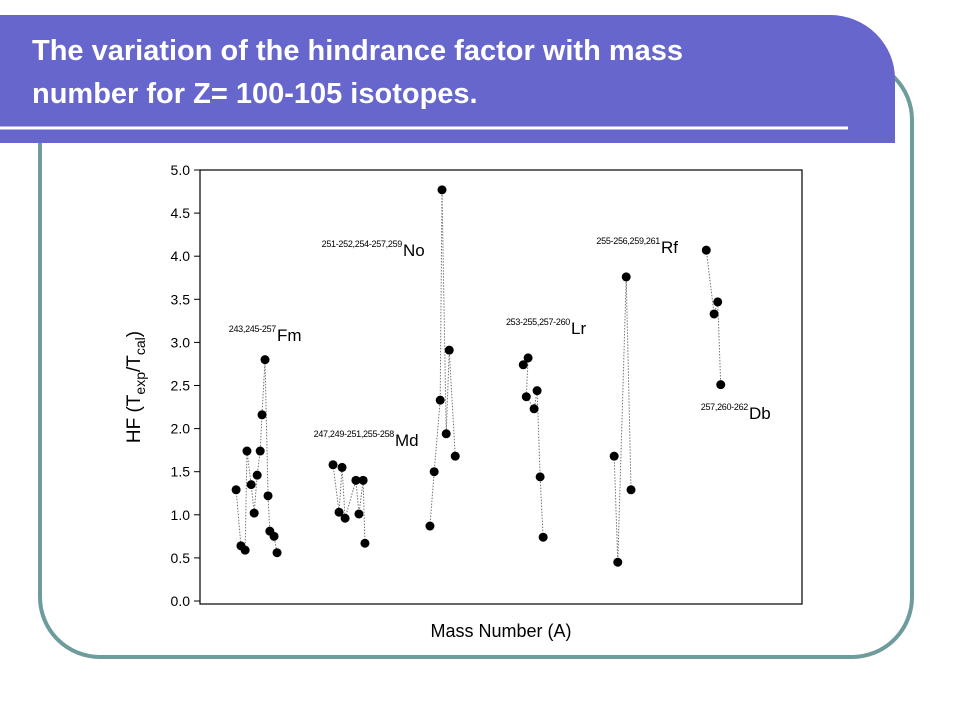 The width and height of the screenshot is (960, 720). Describe the element at coordinates (181, 472) in the screenshot. I see `y-tick-label: 1.5` at that location.